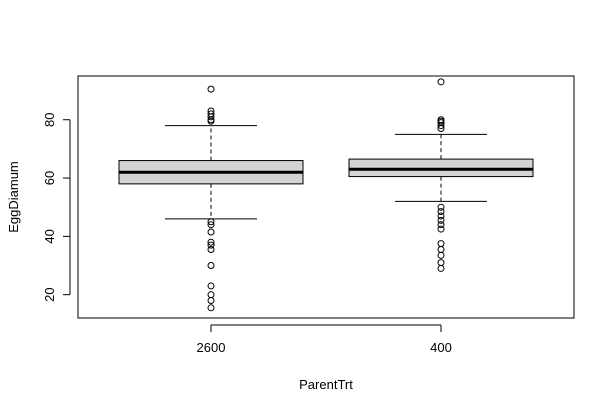  Describe the element at coordinates (13, 197) in the screenshot. I see `y-axis-label: EggDiamum` at that location.